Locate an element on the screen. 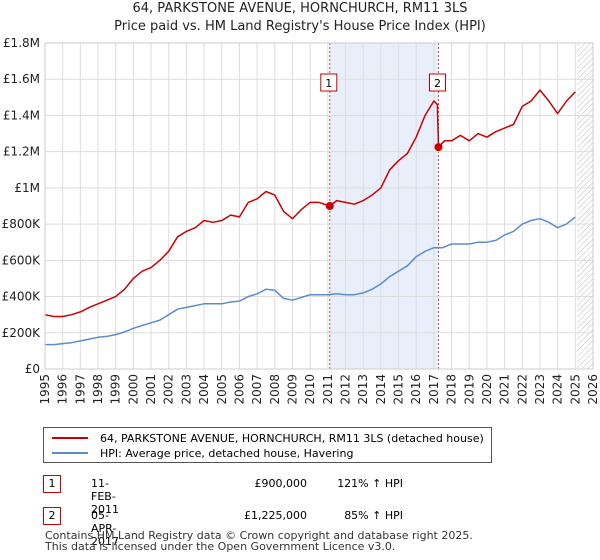 This screenshot has height=560, width=600. x-tick-label: 2025 is located at coordinates (575, 389).